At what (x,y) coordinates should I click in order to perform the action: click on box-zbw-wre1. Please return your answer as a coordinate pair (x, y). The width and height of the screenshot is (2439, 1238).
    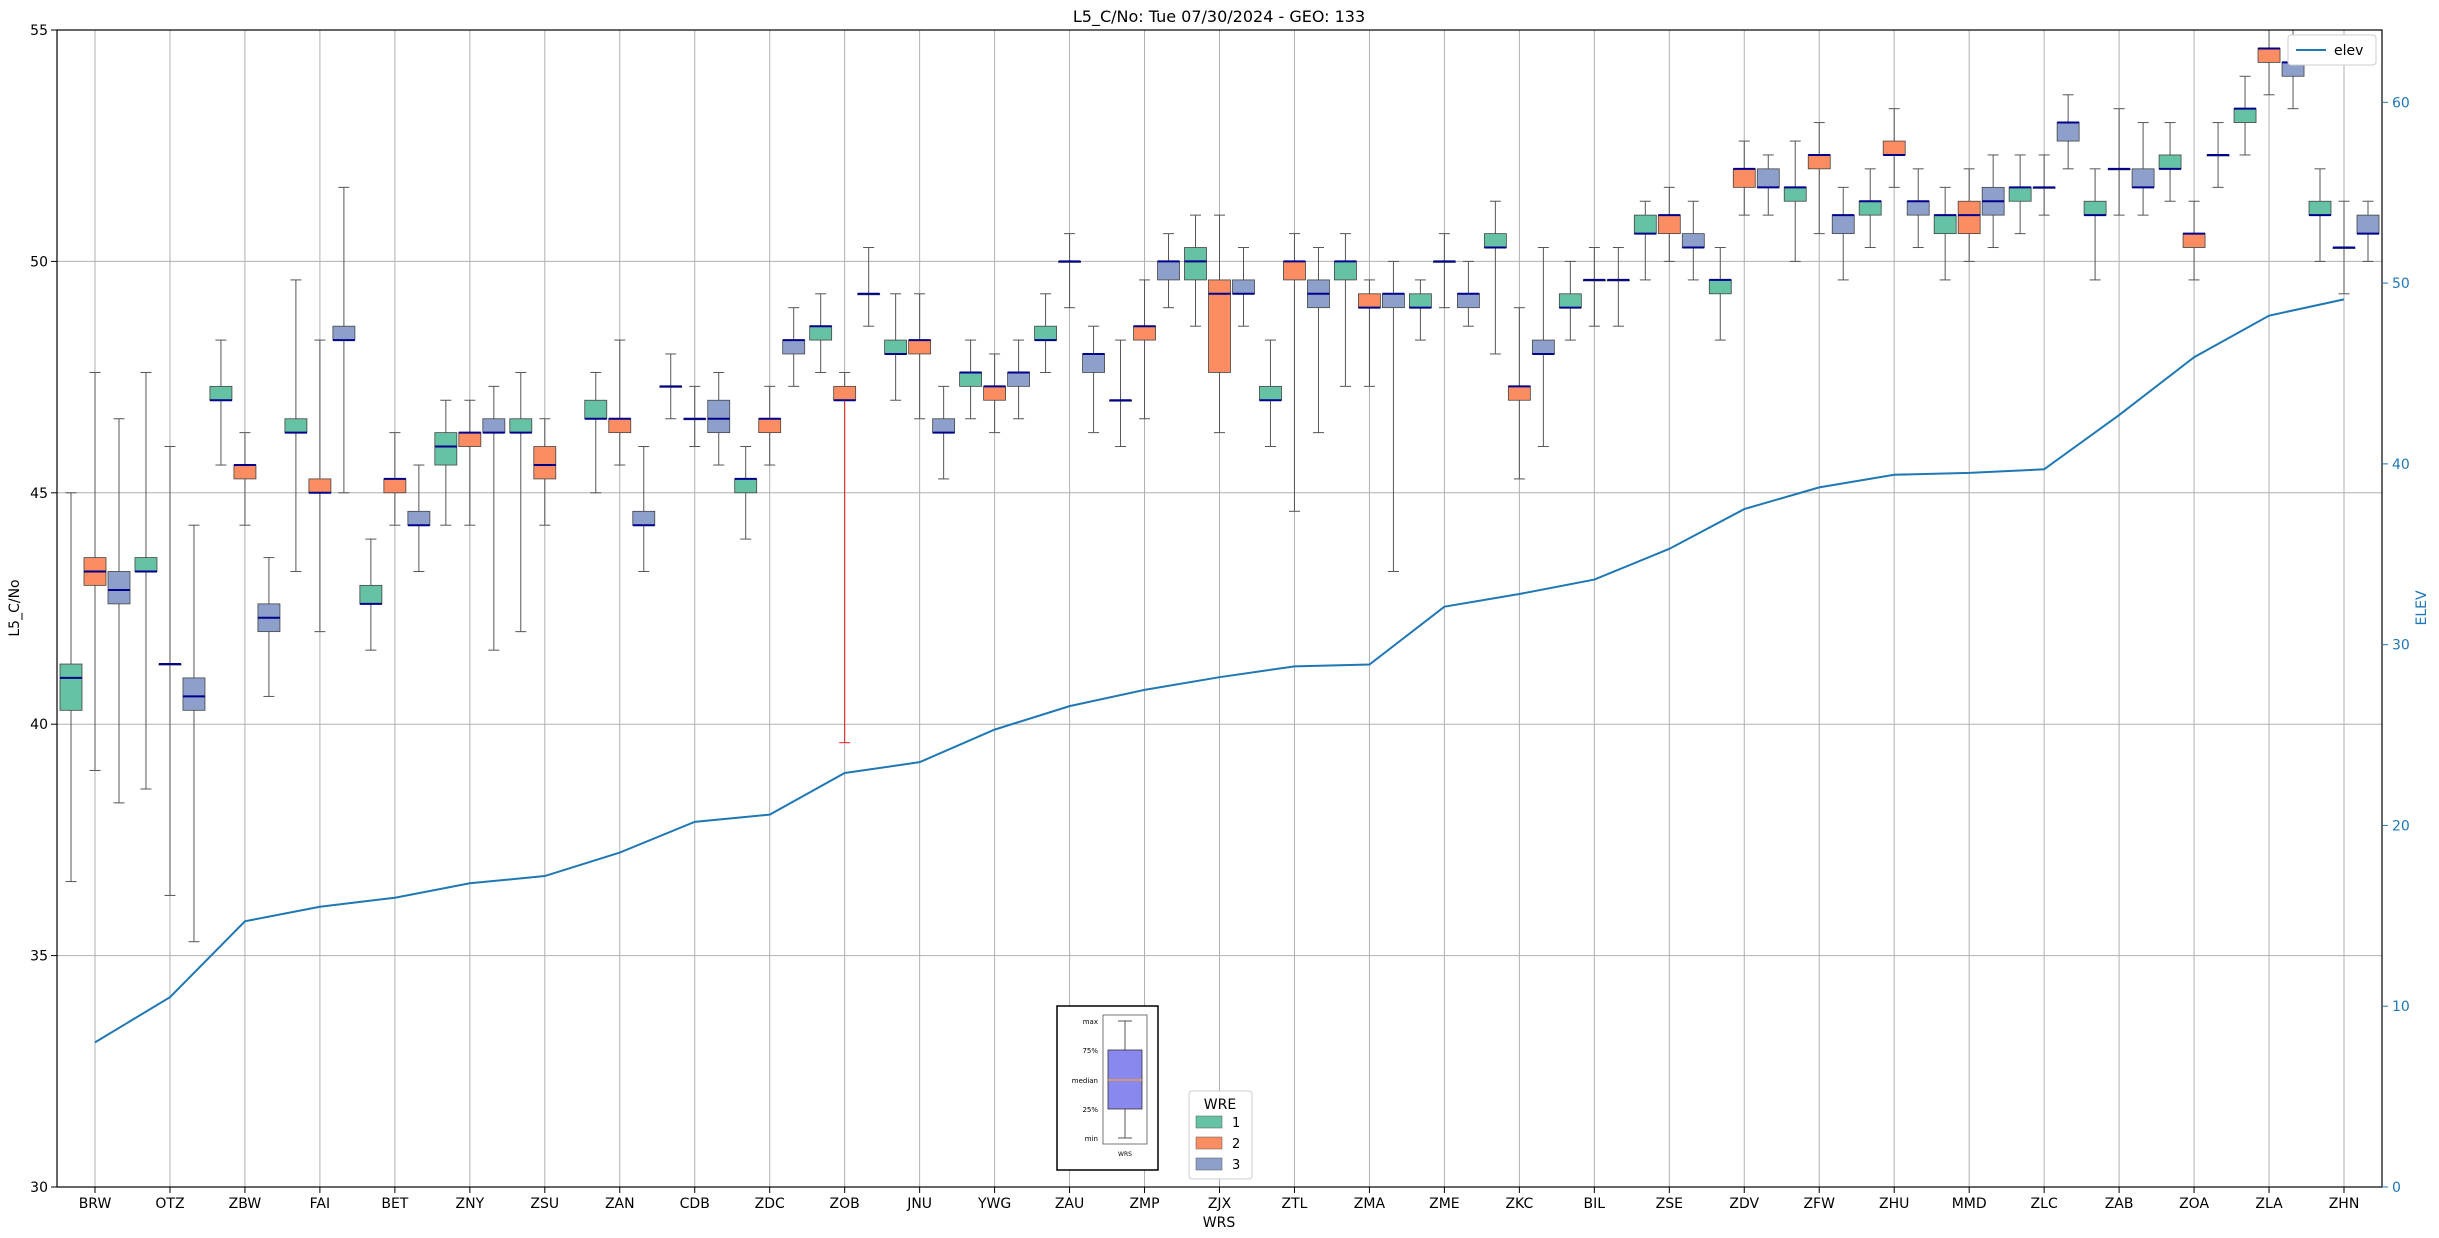
    Looking at the image, I should click on (221, 402).